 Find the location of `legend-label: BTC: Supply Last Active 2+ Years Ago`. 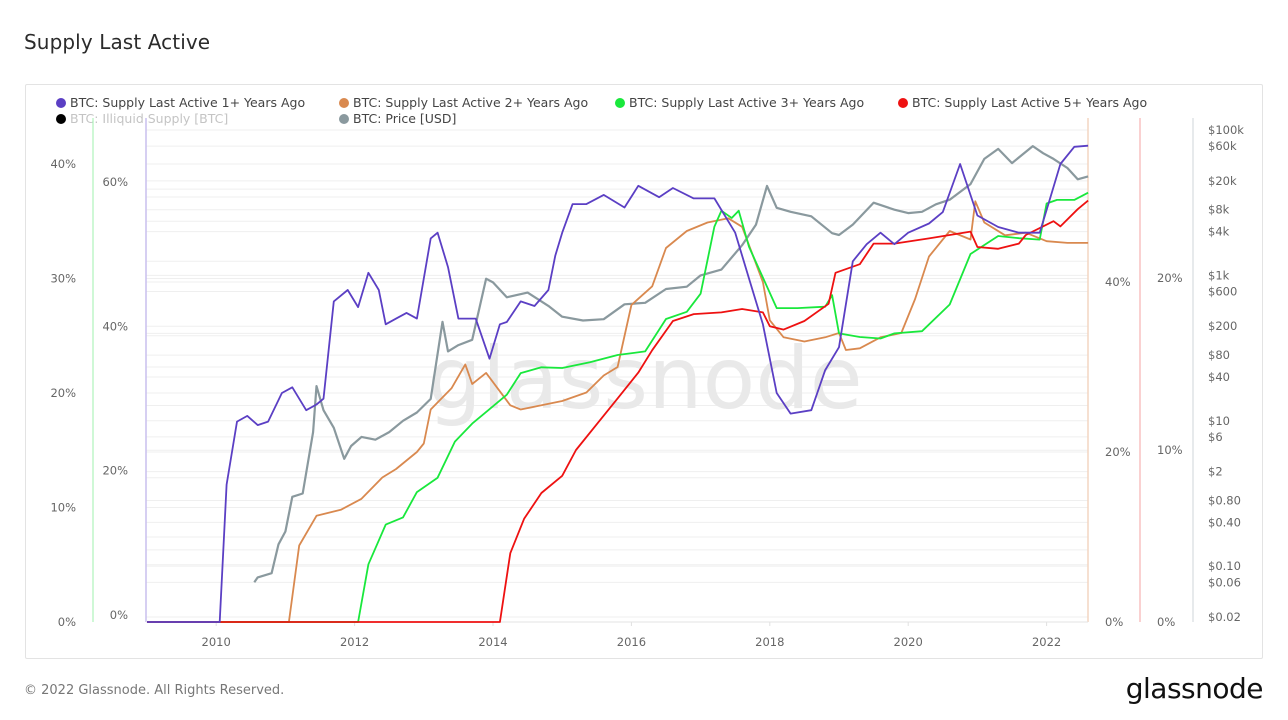

legend-label: BTC: Supply Last Active 2+ Years Ago is located at coordinates (471, 102).